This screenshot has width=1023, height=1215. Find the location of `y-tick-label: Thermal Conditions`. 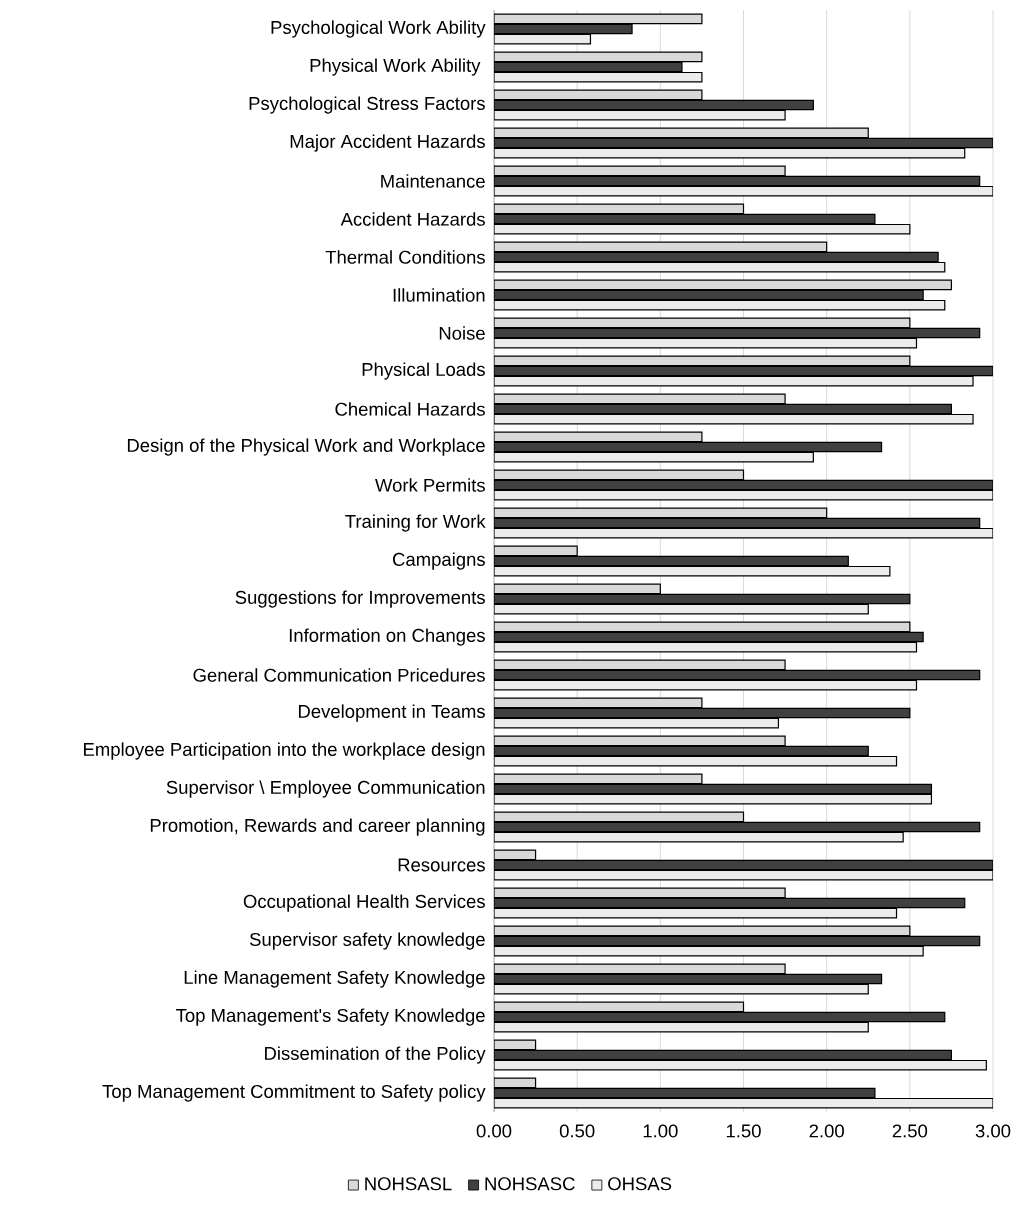

y-tick-label: Thermal Conditions is located at coordinates (405, 257).